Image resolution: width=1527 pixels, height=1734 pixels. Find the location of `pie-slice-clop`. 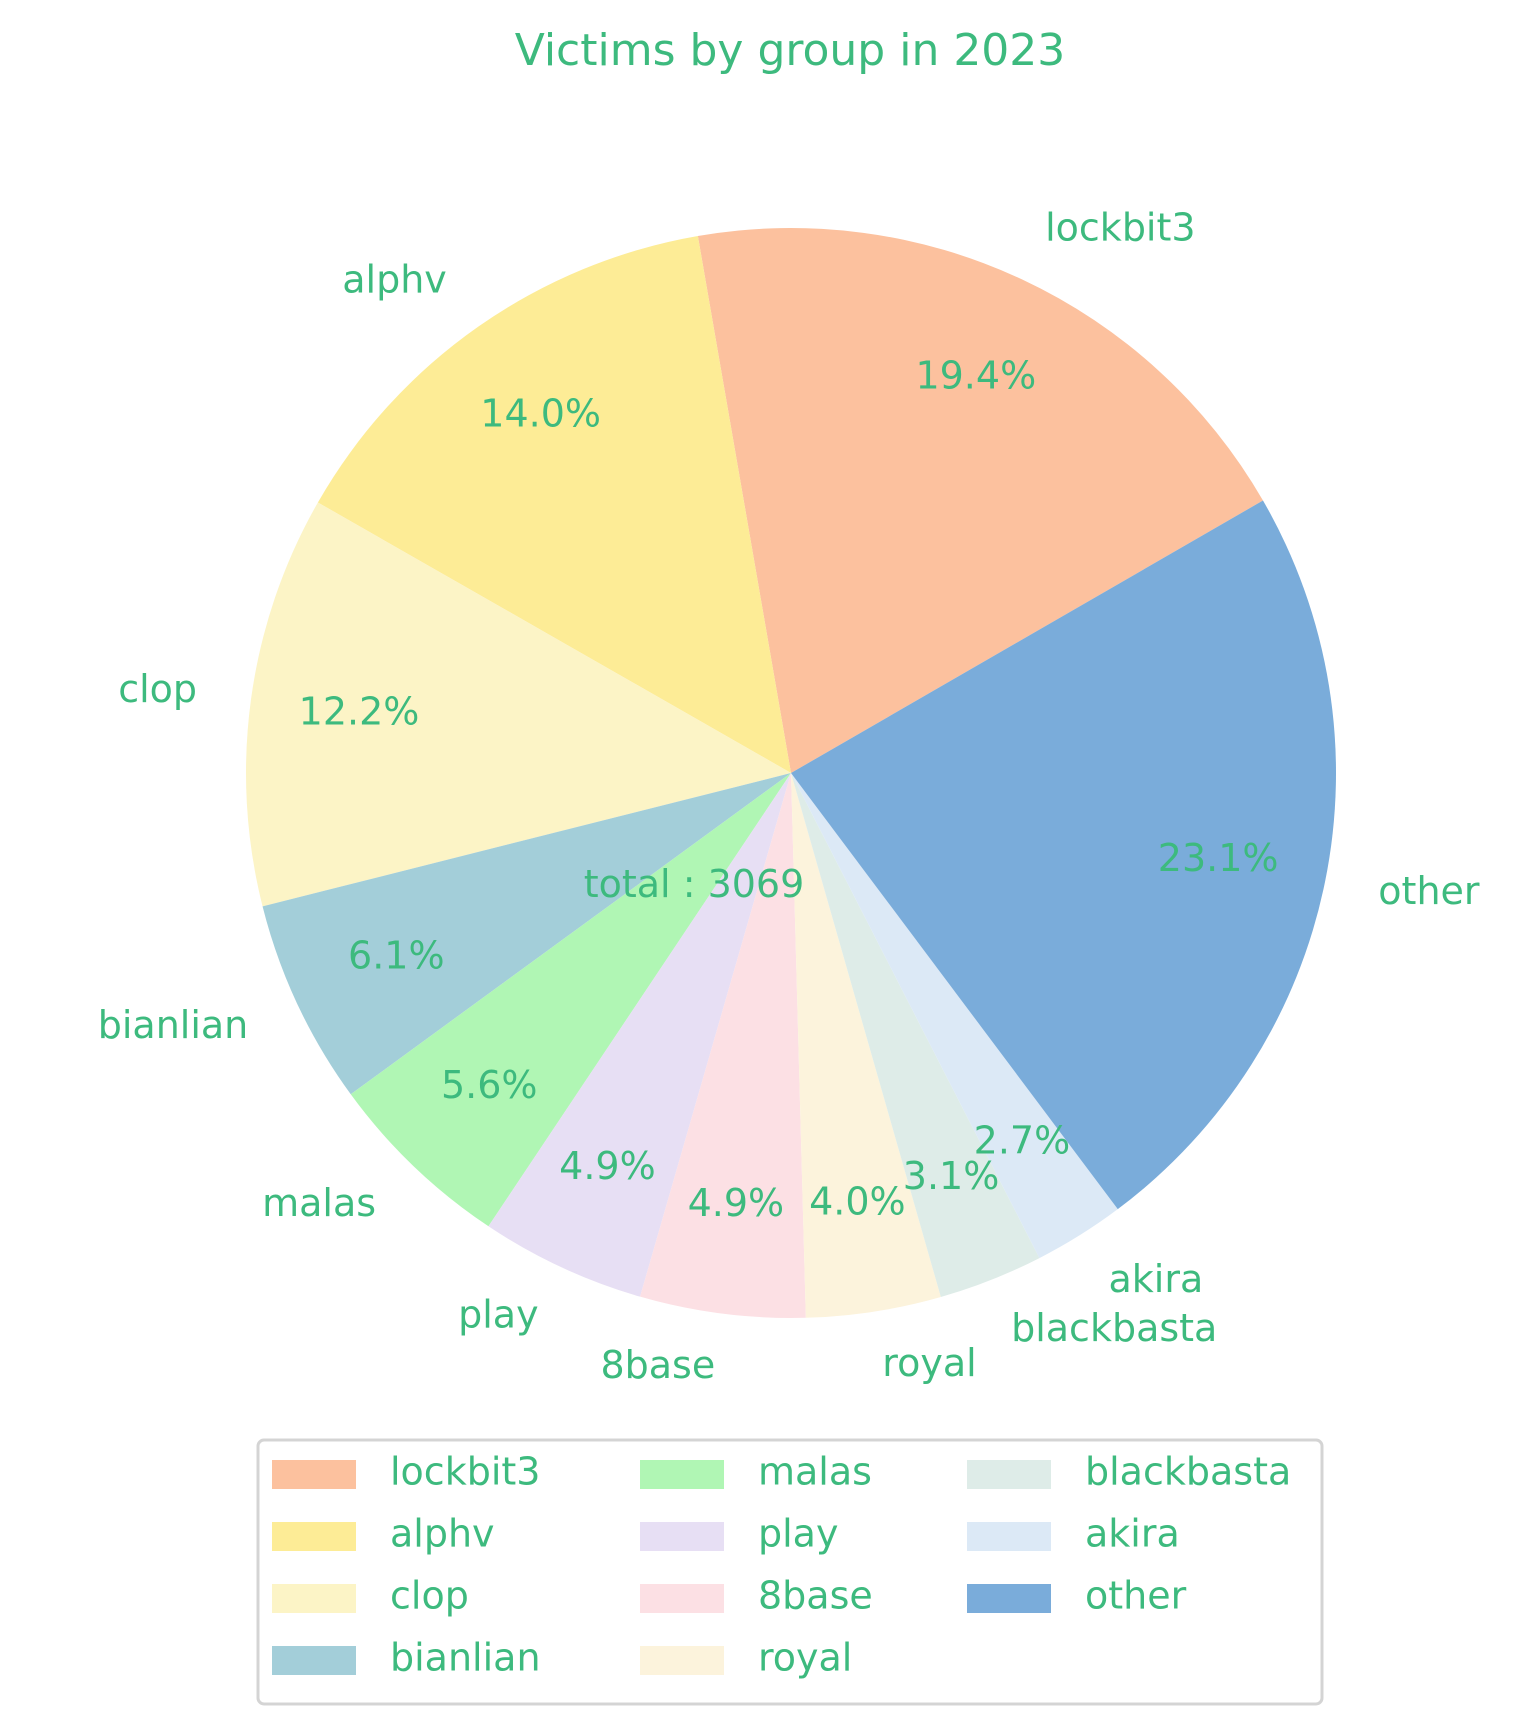

pie-slice-clop is located at coordinates (519, 704).